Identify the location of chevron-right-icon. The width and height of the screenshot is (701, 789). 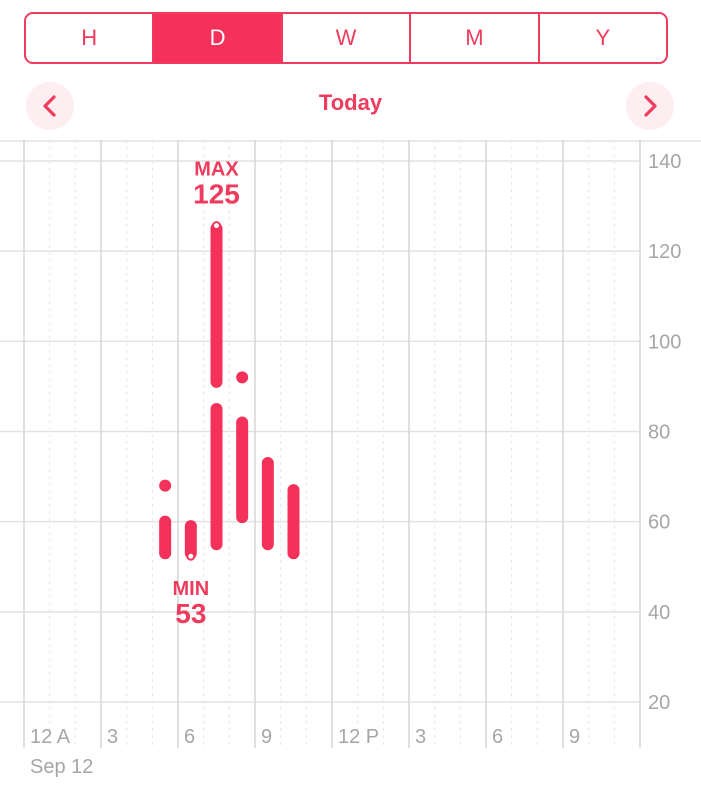
(650, 106).